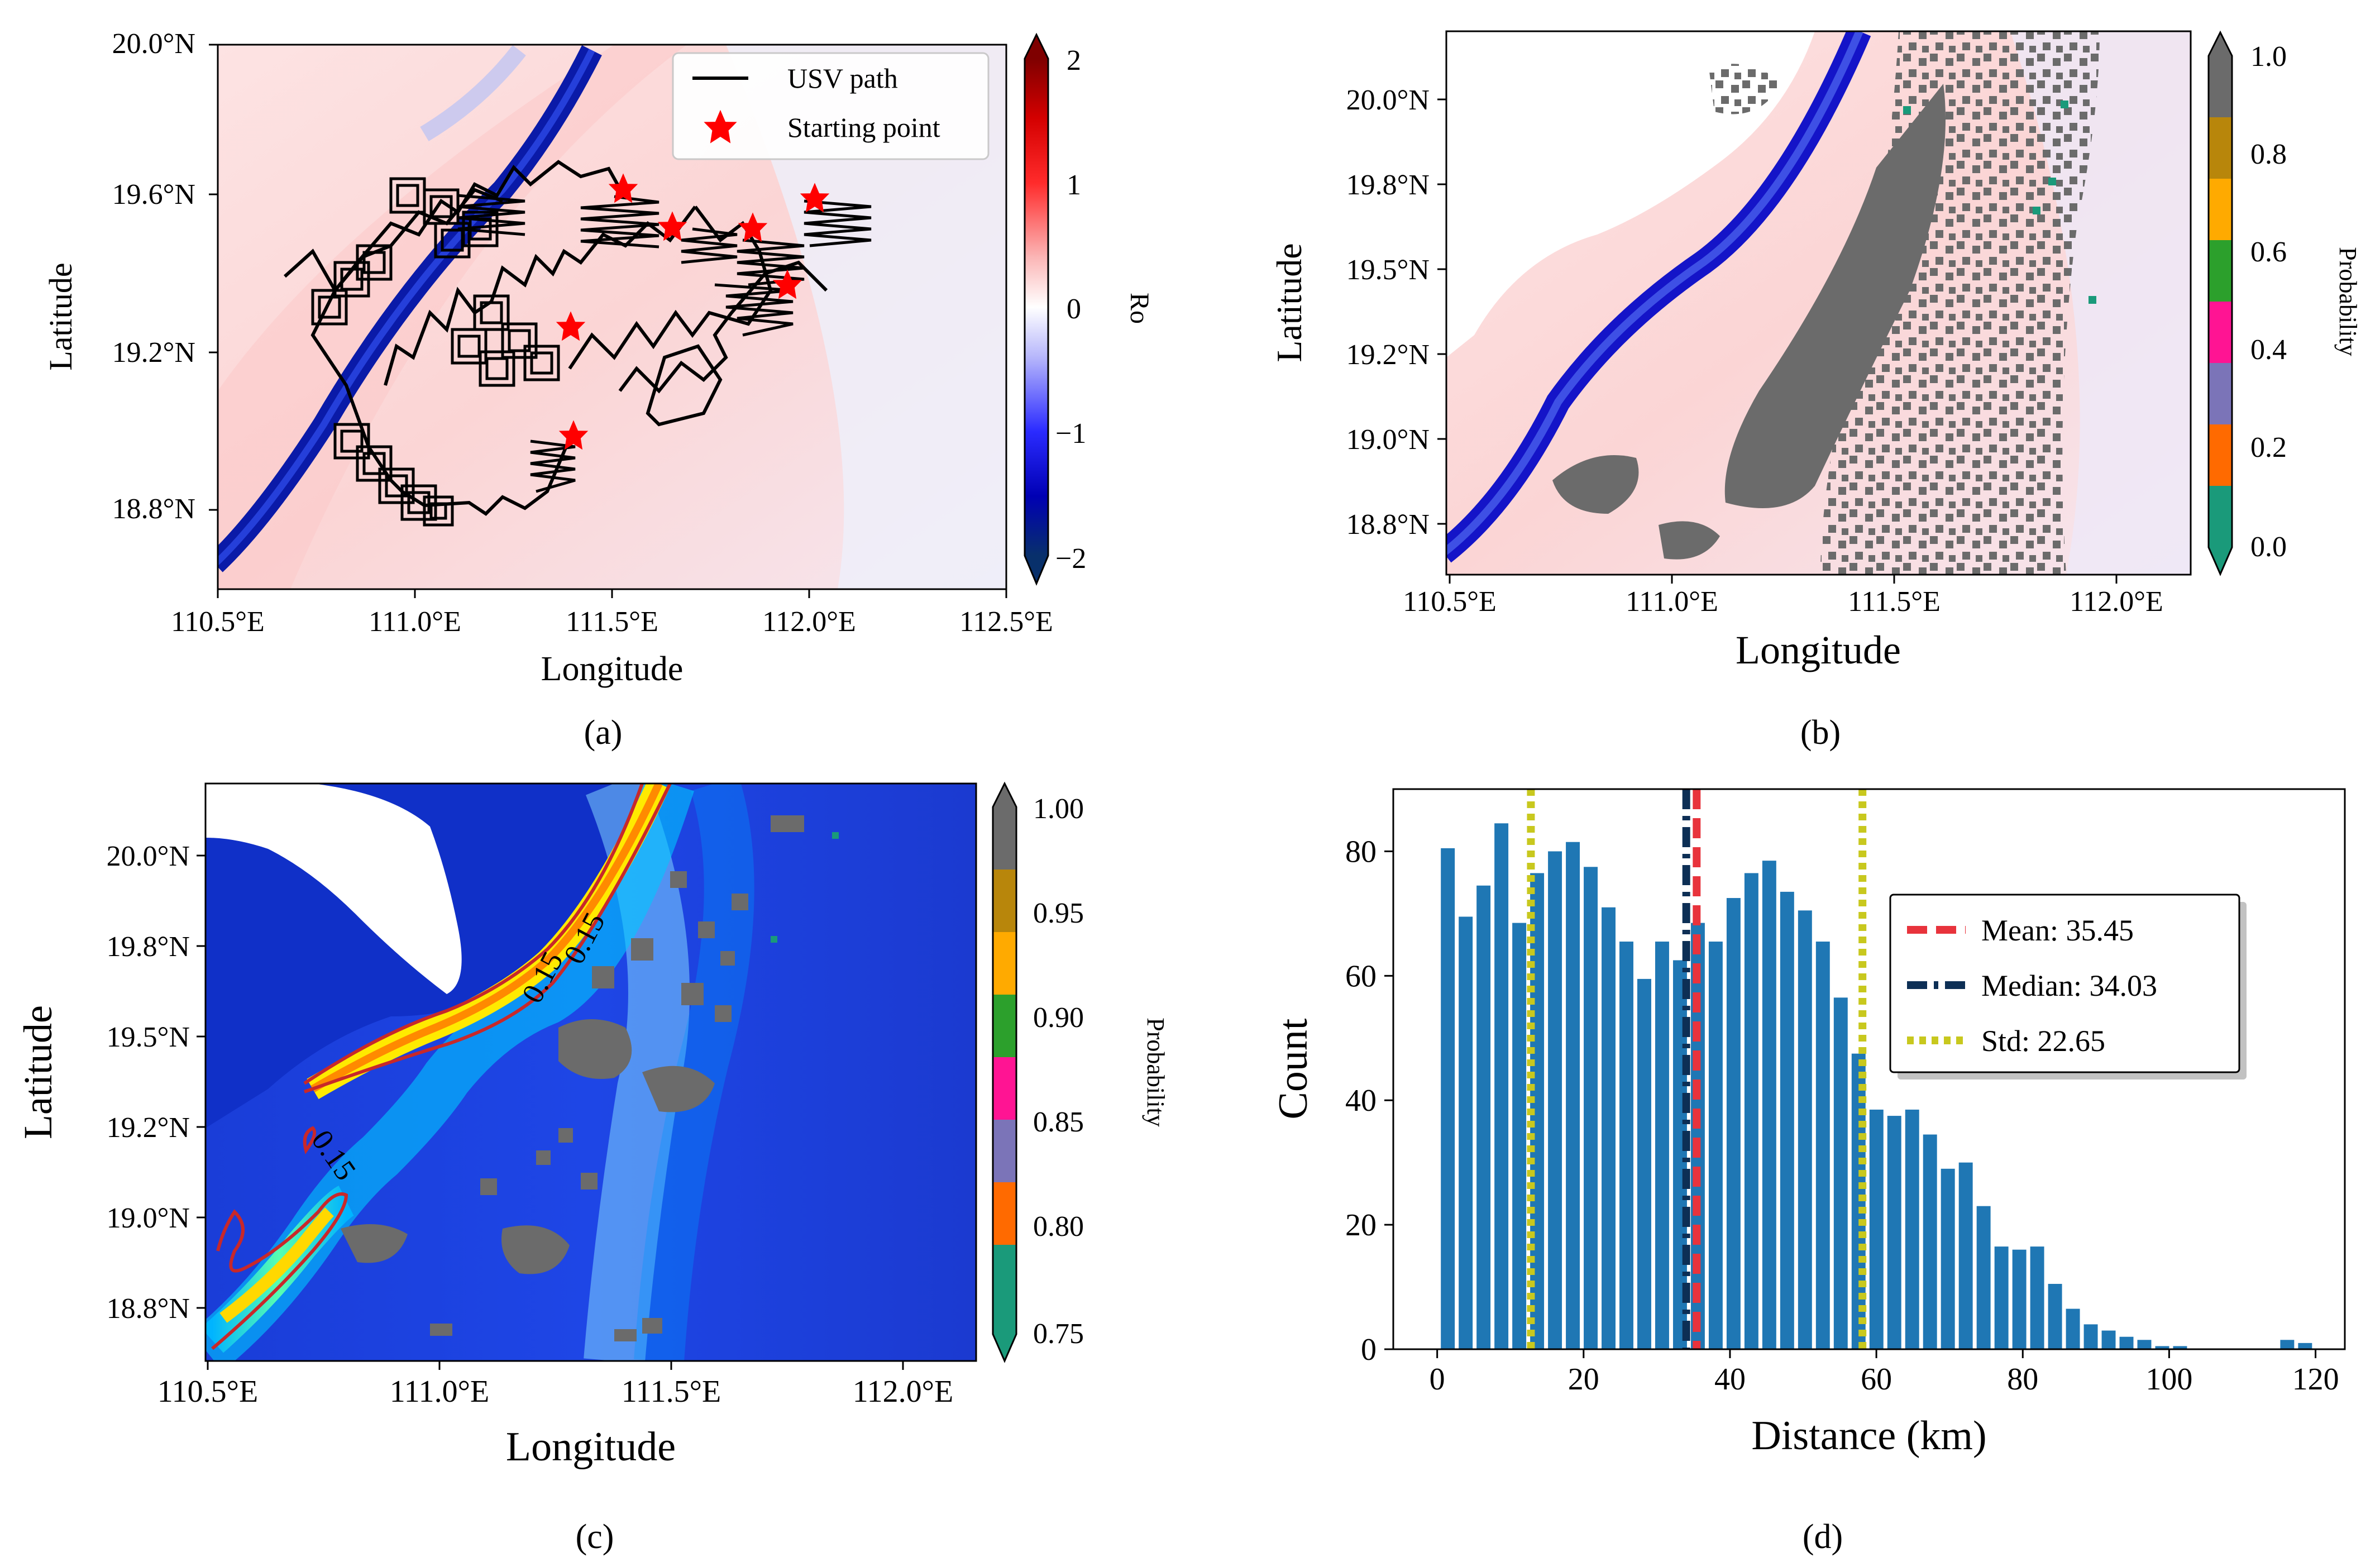 The width and height of the screenshot is (2380, 1562). What do you see at coordinates (1361, 1225) in the screenshot?
I see `ytick-label: 20` at bounding box center [1361, 1225].